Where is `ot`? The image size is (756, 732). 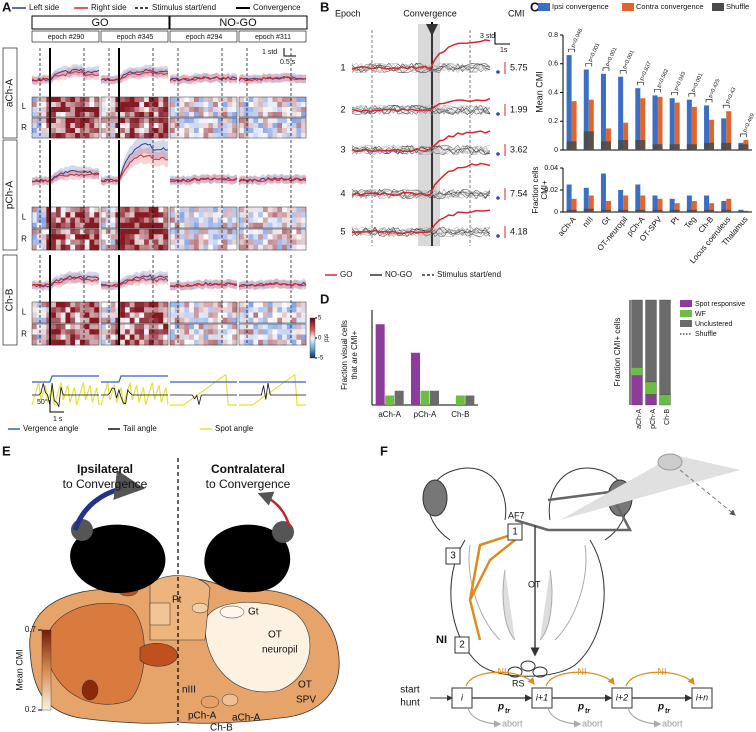
ot is located at coordinates (527, 605).